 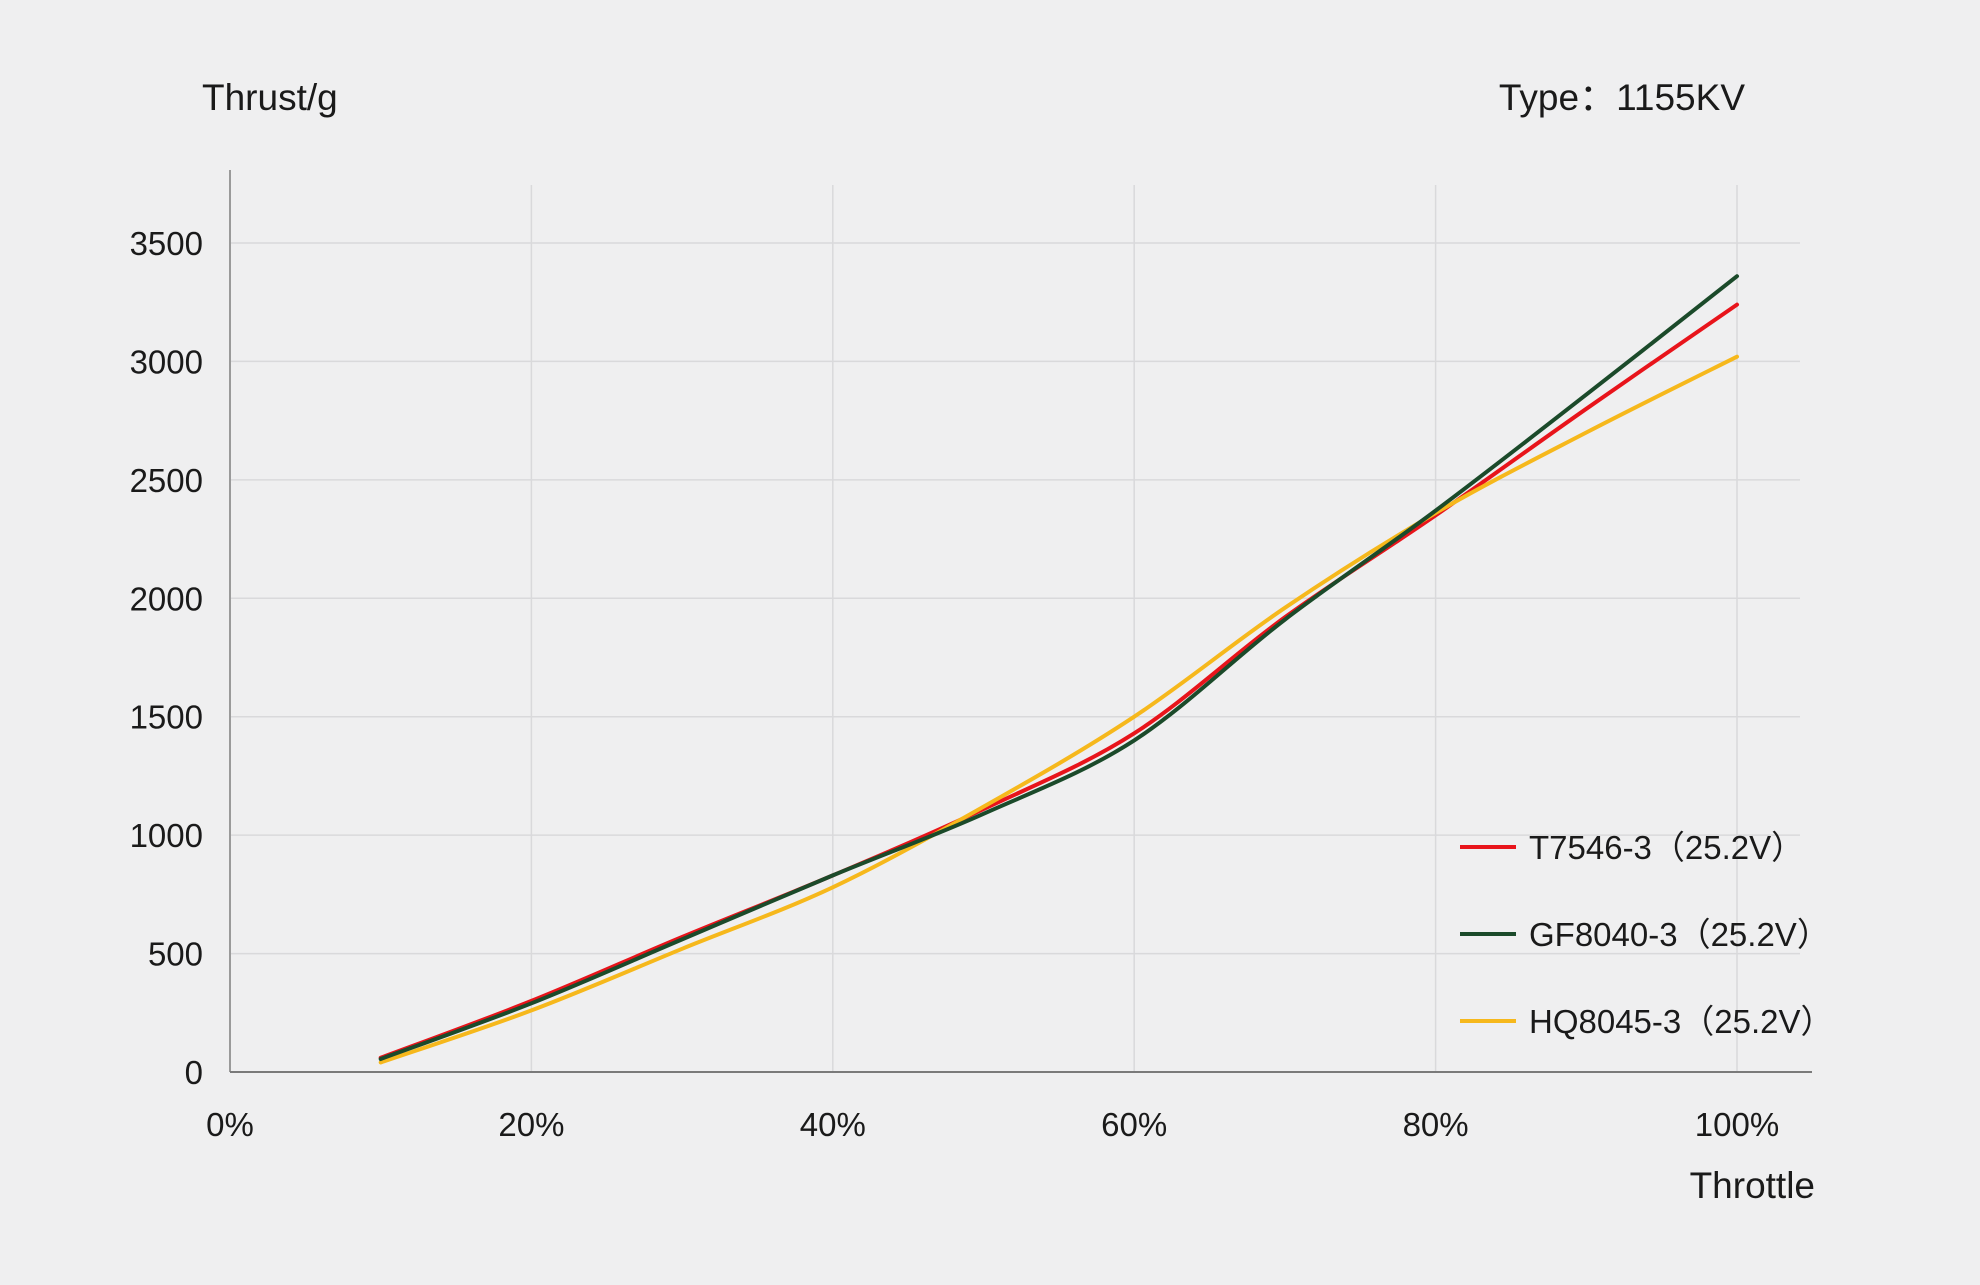 I want to click on y-tick-label: 2000, so click(x=166, y=598).